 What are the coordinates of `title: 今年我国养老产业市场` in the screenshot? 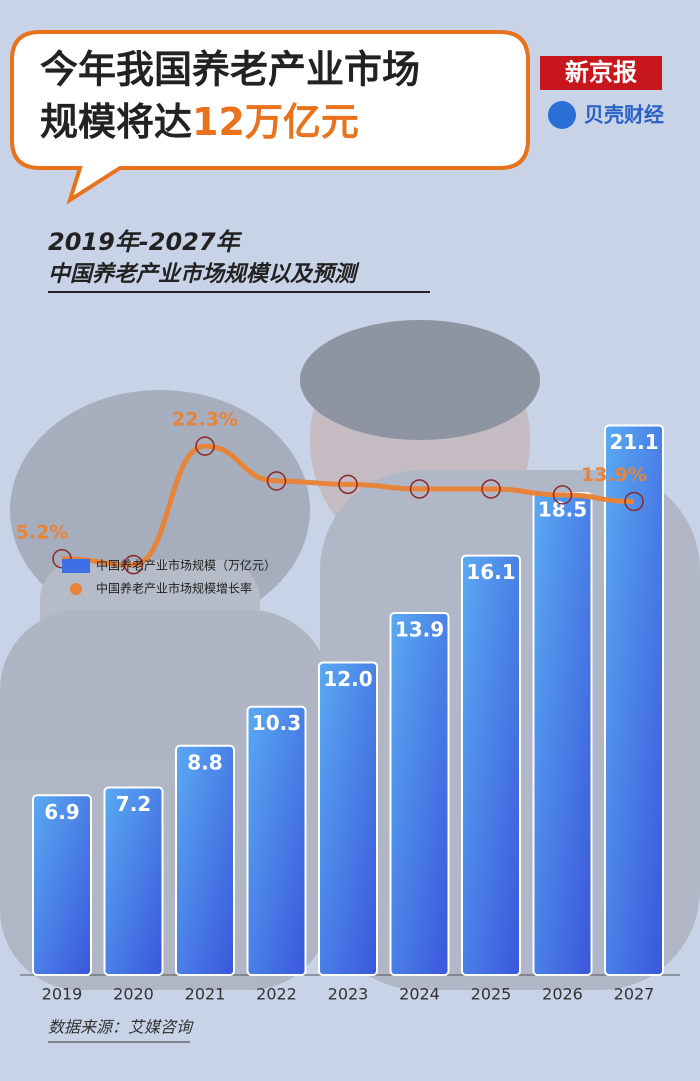 It's located at (230, 70).